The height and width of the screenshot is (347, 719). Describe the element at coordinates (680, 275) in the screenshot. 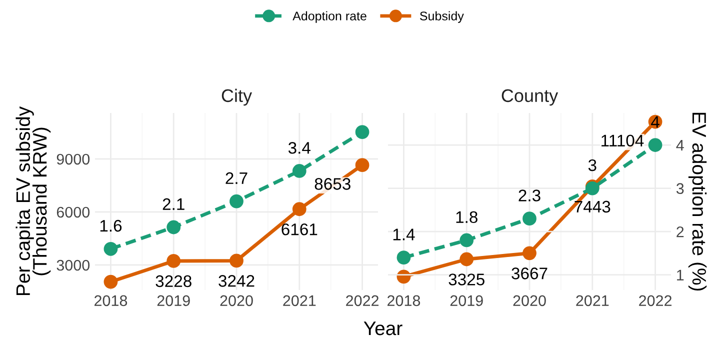

I see `y2-tick-label: 1` at that location.